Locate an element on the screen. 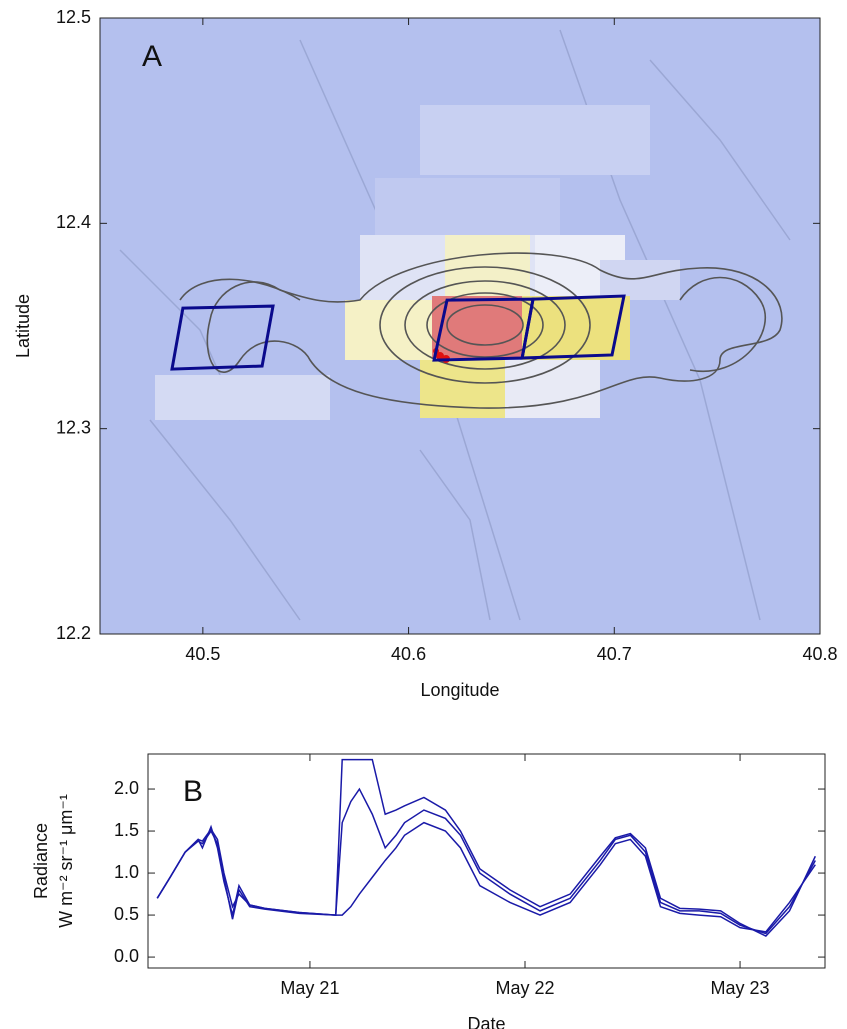  x-axis-label: Longitude is located at coordinates (459, 690).